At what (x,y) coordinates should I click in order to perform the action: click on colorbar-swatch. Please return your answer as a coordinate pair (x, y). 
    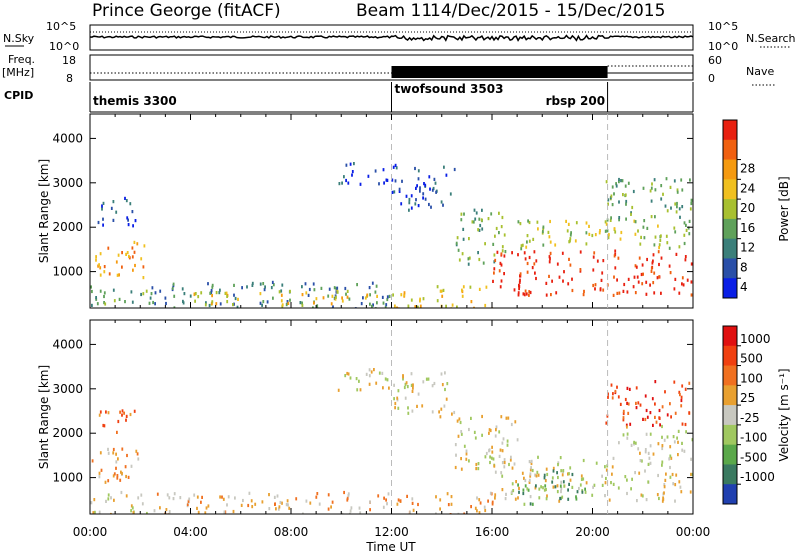
    Looking at the image, I should click on (730, 288).